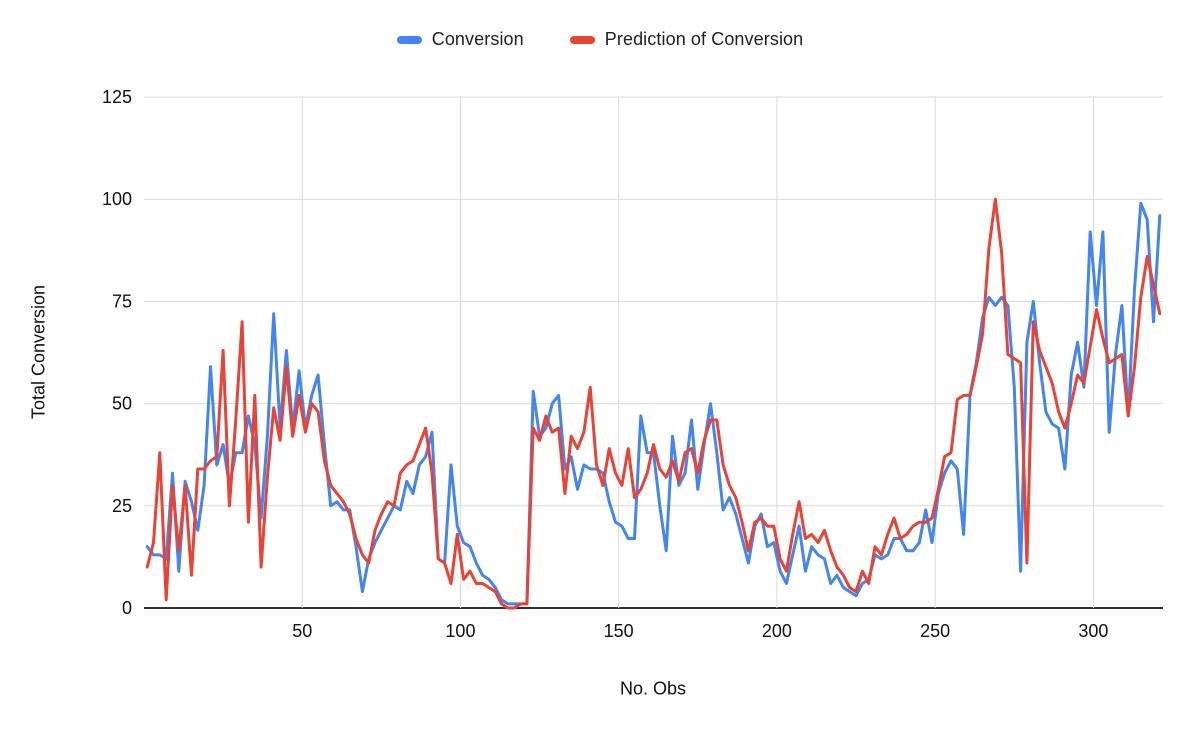  I want to click on y-tick-label-125: 125, so click(117, 97).